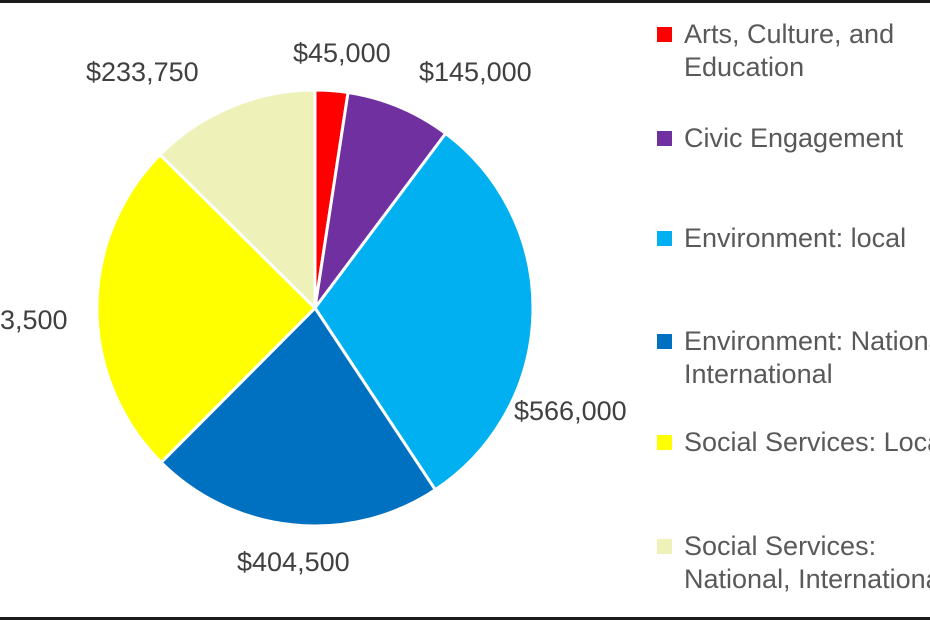  What do you see at coordinates (775, 51) in the screenshot?
I see `legend-item-arts: Arts, Culture, and Education` at bounding box center [775, 51].